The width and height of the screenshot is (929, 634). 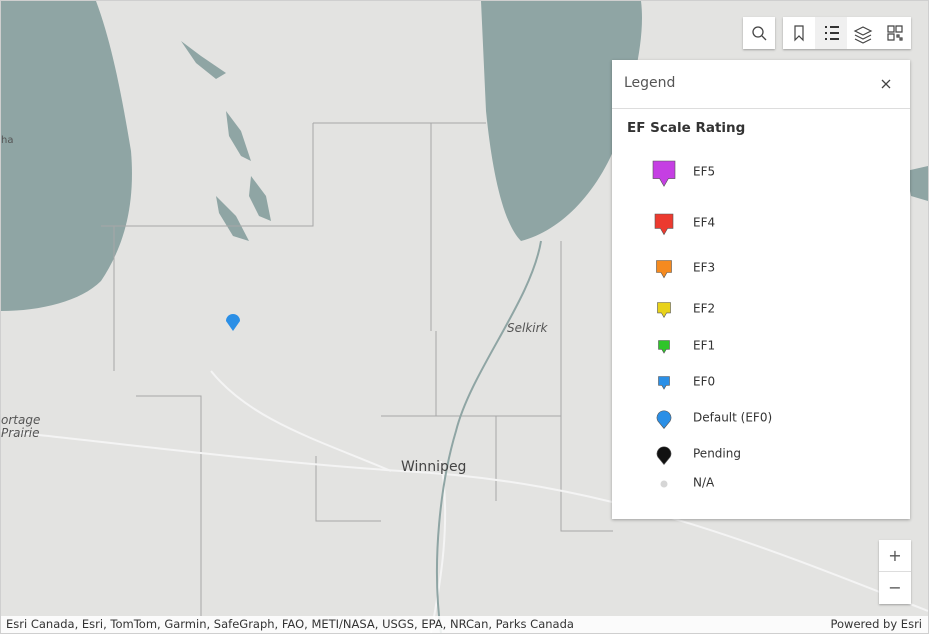 What do you see at coordinates (704, 483) in the screenshot?
I see `legend-label: N/A` at bounding box center [704, 483].